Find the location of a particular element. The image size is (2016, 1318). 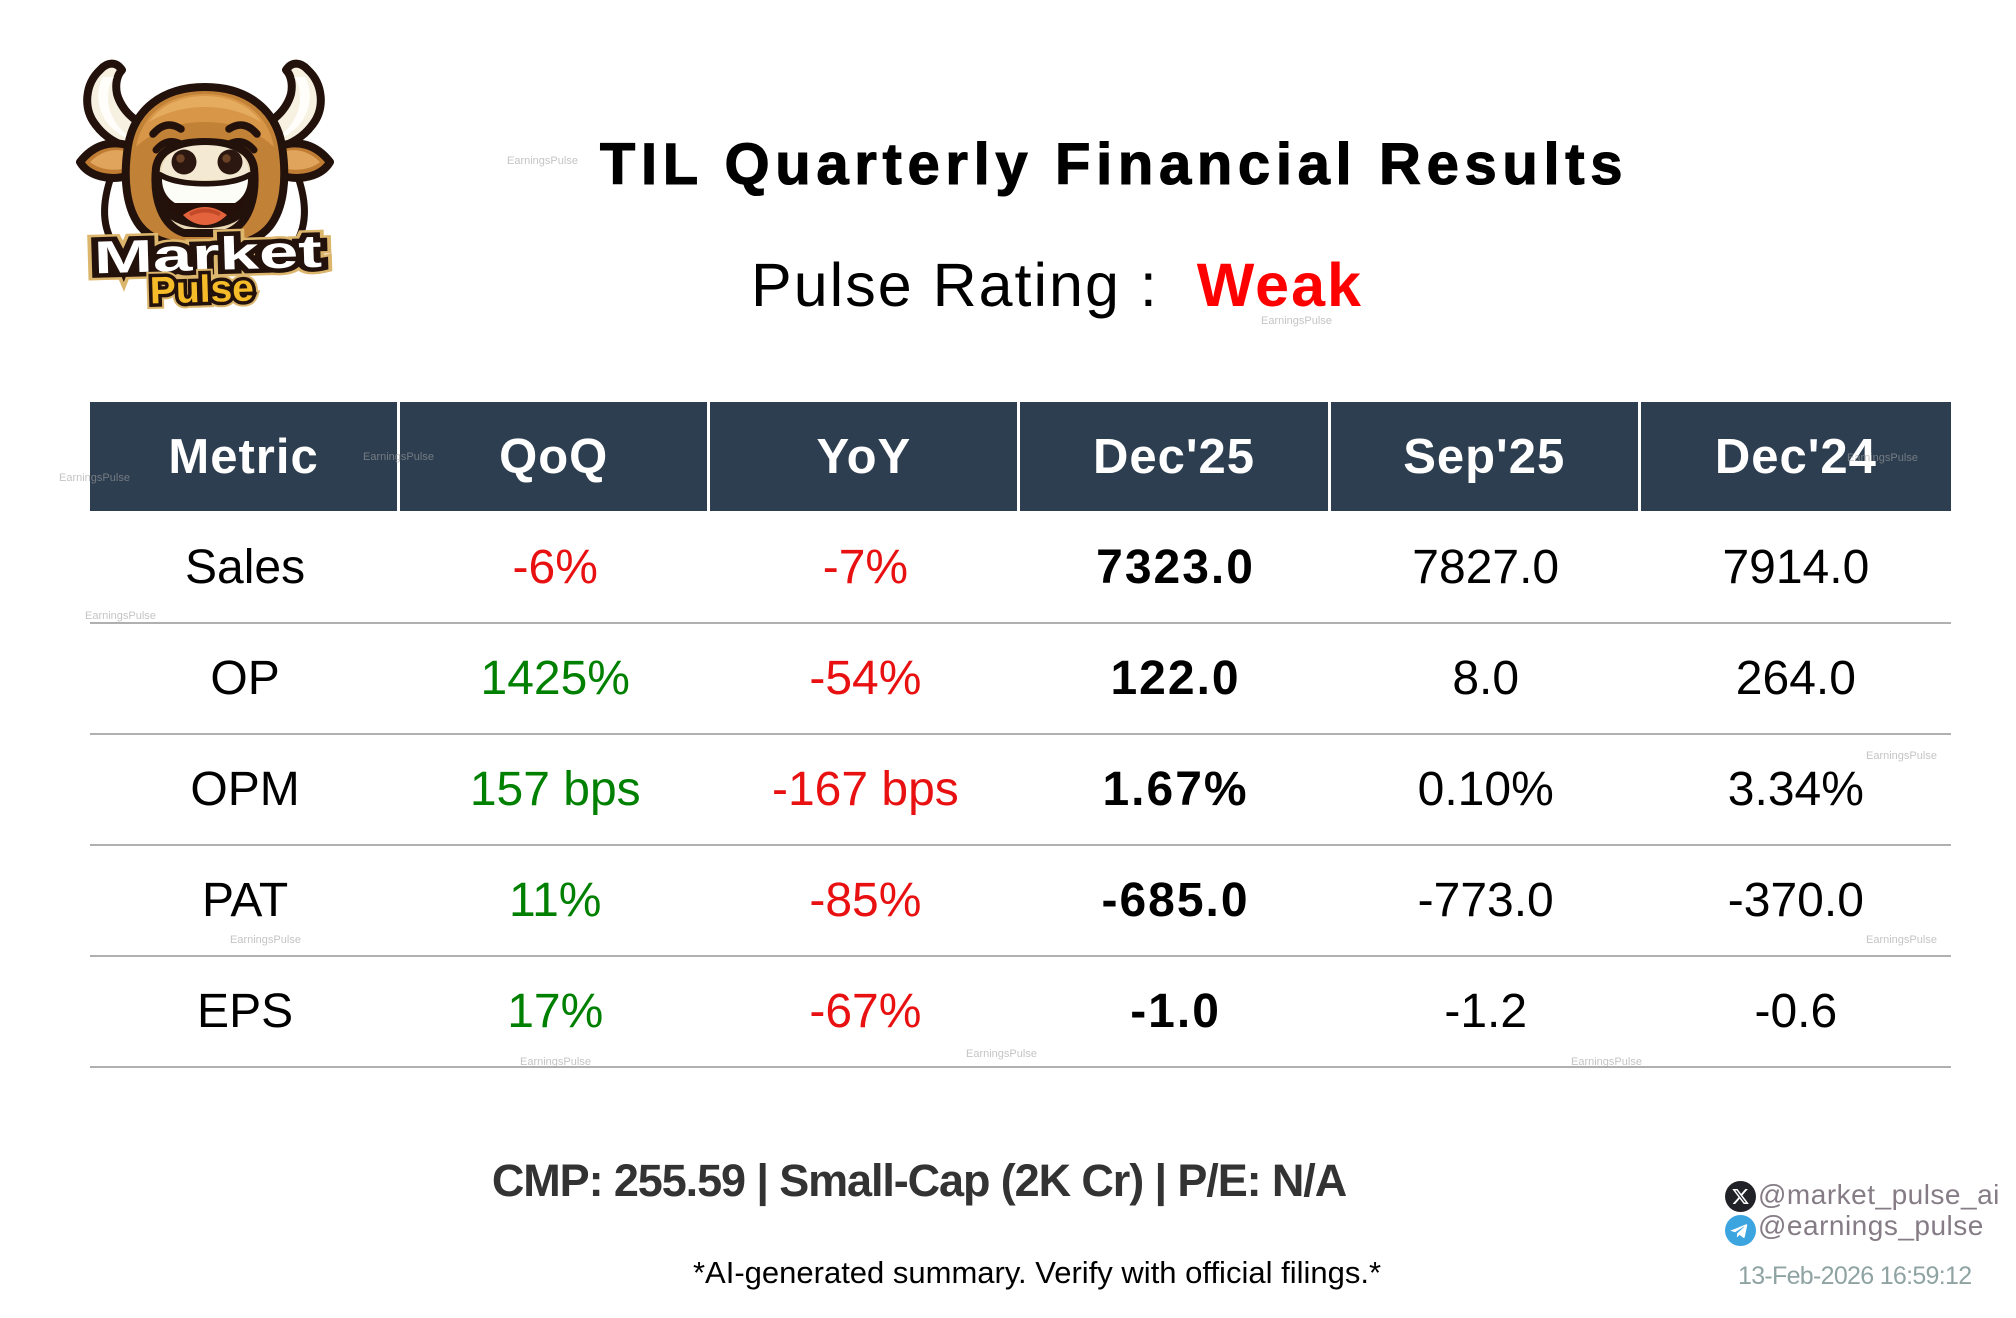

svg-text: Market is located at coordinates (207, 254).